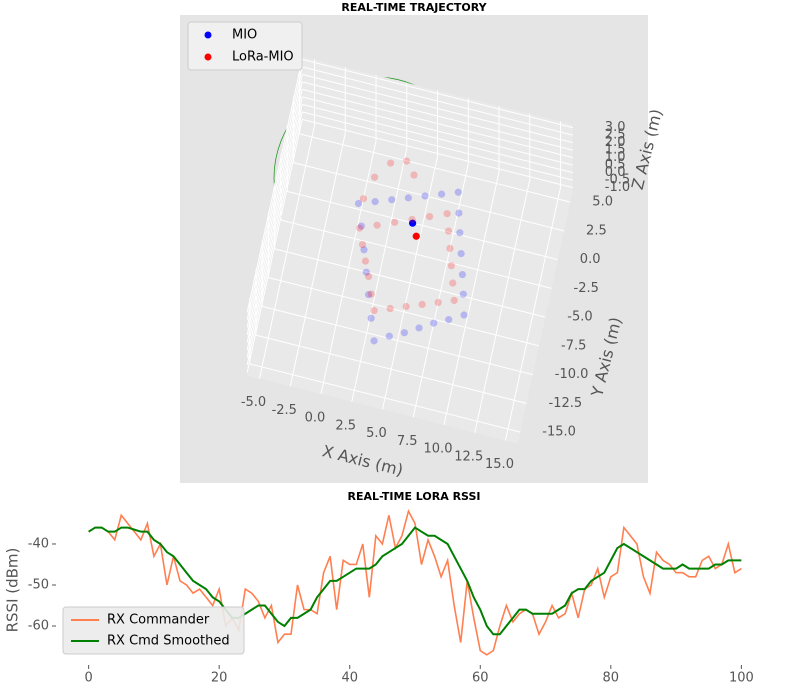 The image size is (800, 700). I want to click on z-tick-label: 0.0, so click(615, 172).